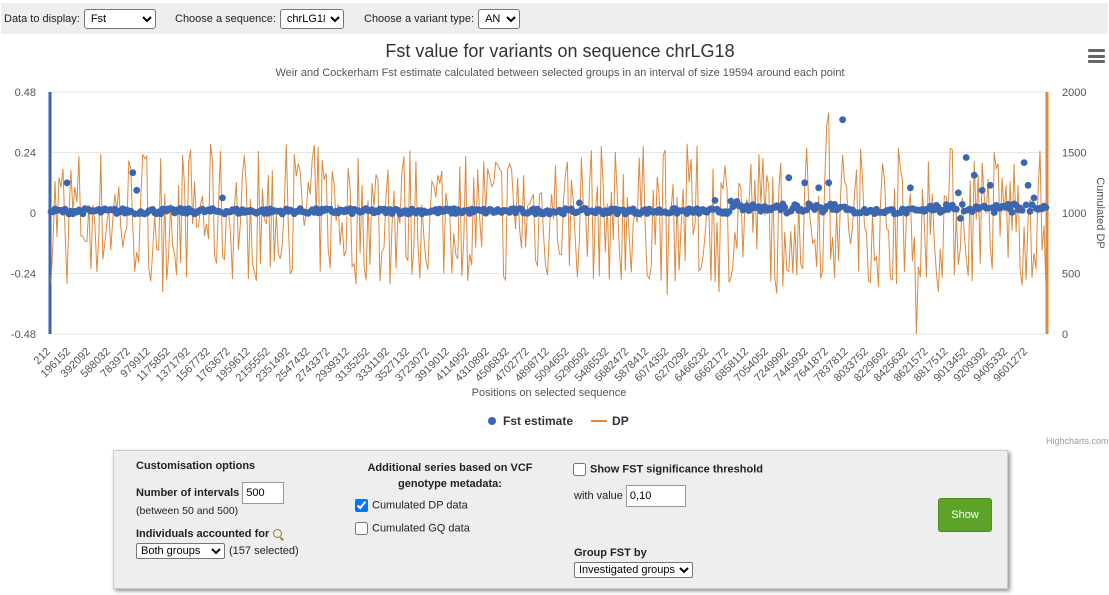 This screenshot has width=1109, height=595. What do you see at coordinates (361, 505) in the screenshot?
I see `dp-checkbox` at bounding box center [361, 505].